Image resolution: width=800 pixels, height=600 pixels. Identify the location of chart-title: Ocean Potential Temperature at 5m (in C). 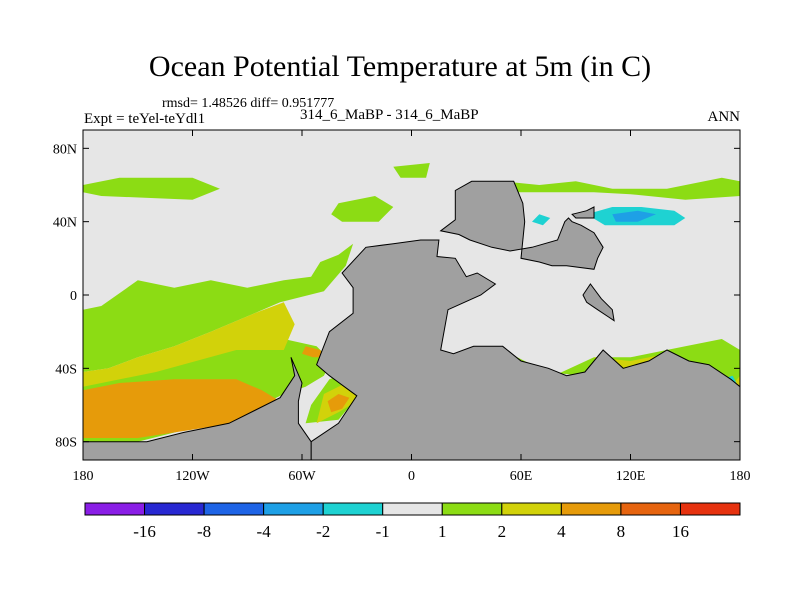
(400, 66).